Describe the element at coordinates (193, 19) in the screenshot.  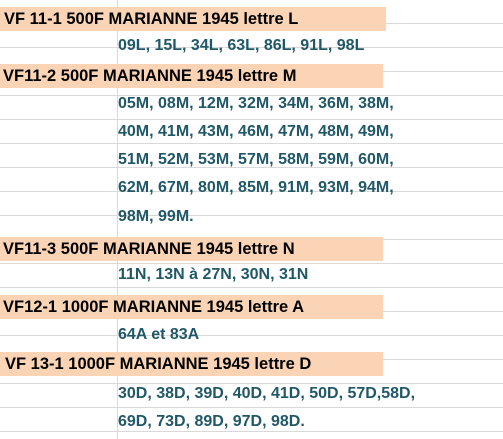
I see `section-header-lettre-l: VF 11-1 500F MARIANNE 1945 lettre L` at that location.